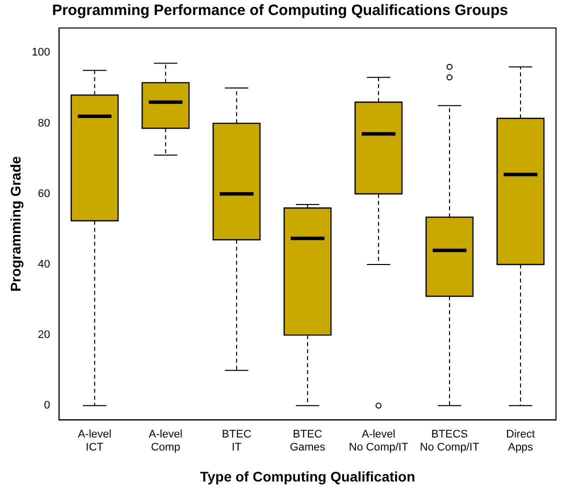 The image size is (564, 490). What do you see at coordinates (95, 441) in the screenshot?
I see `x-tick-label: A-level ICT` at bounding box center [95, 441].